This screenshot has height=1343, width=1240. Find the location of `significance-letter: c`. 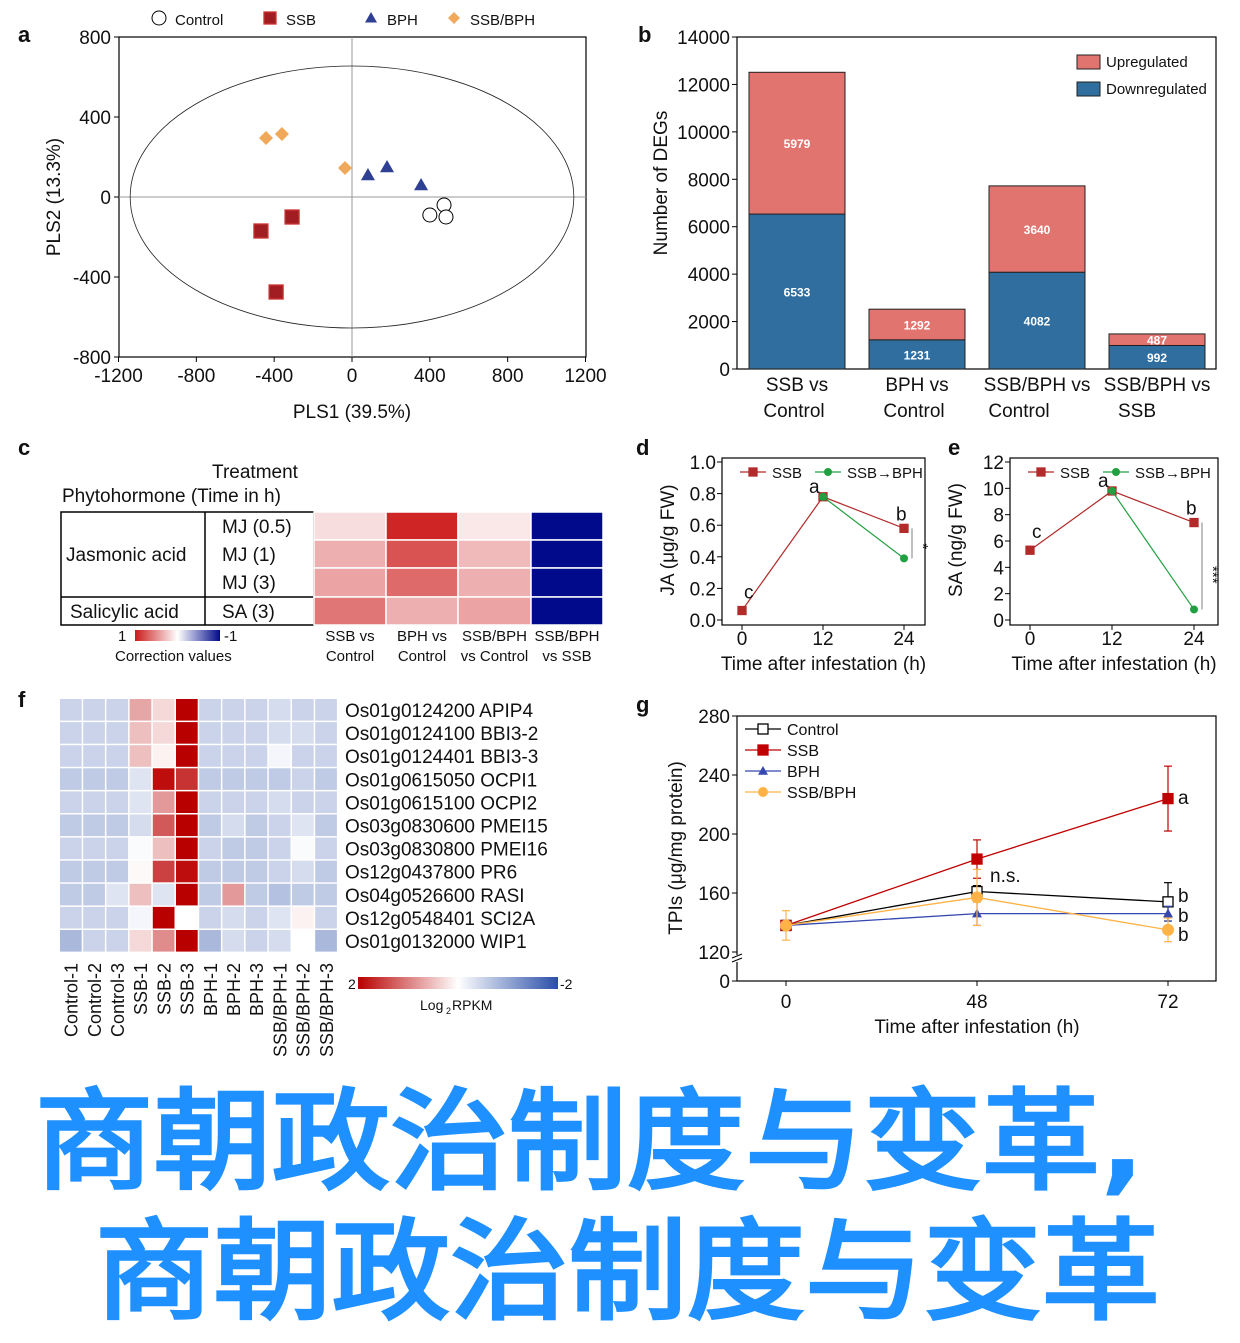

significance-letter: c is located at coordinates (749, 593).